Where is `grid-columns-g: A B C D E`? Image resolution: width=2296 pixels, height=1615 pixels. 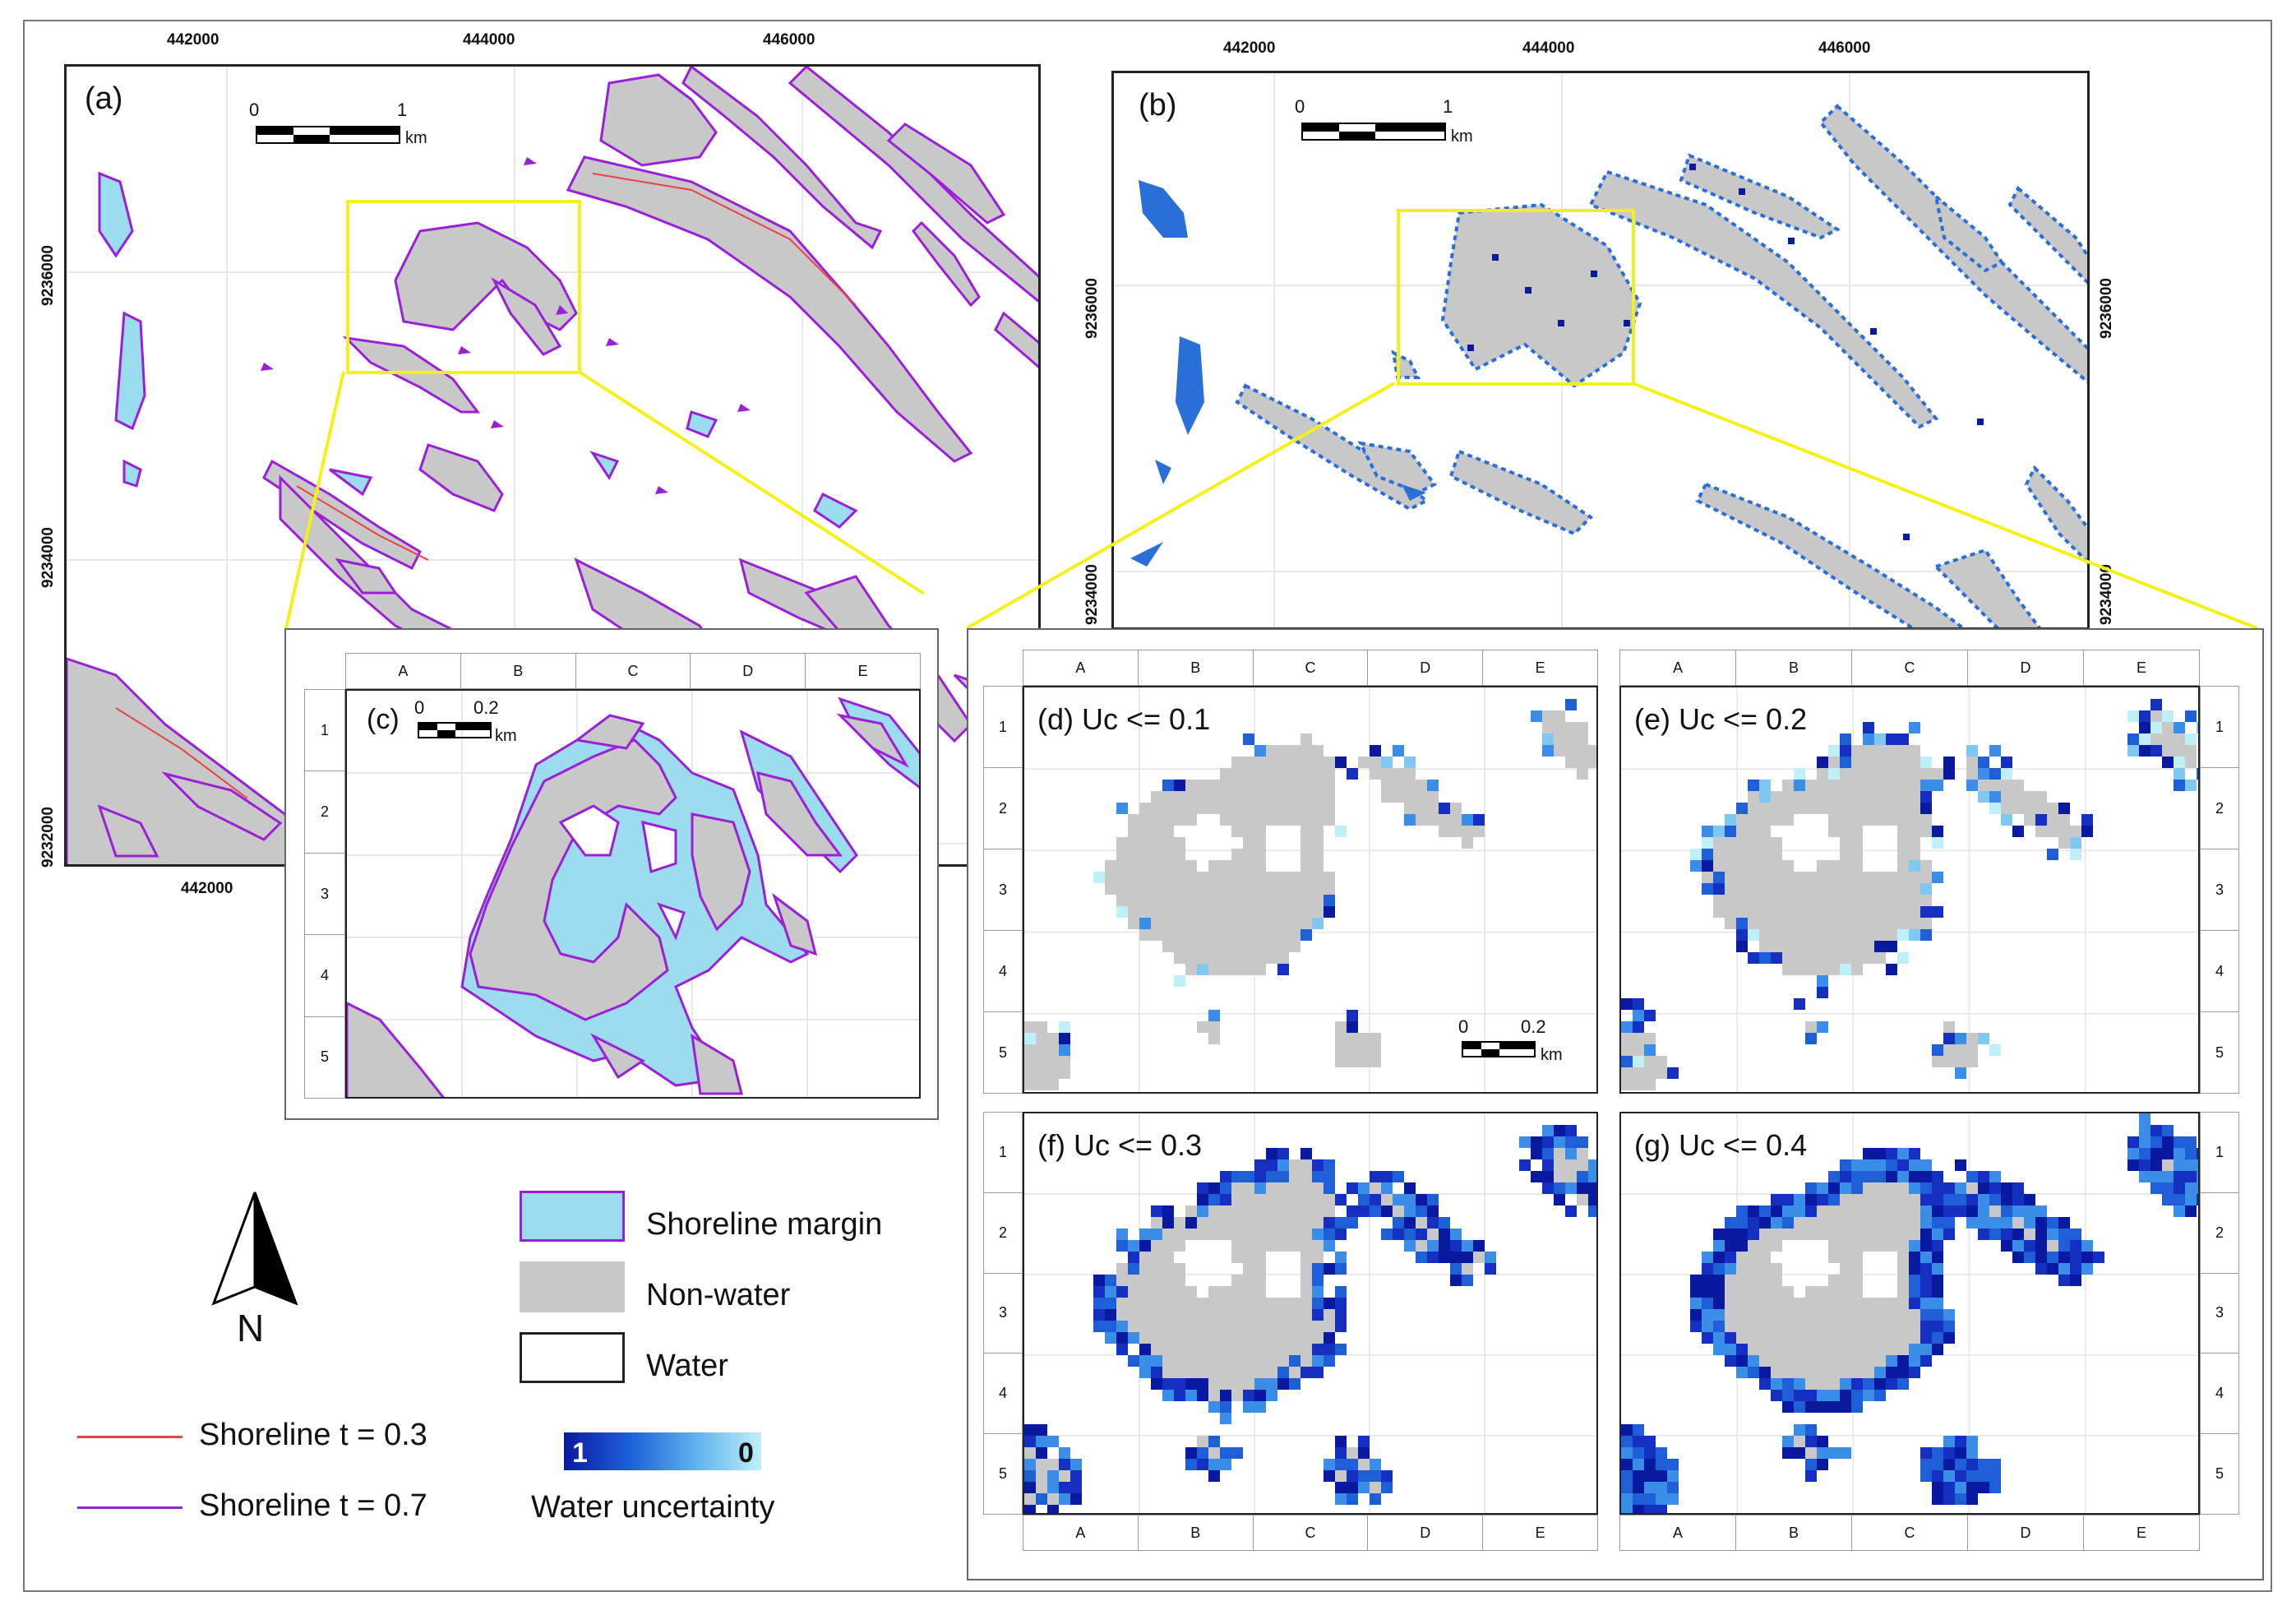
grid-columns-g: A B C D E is located at coordinates (1909, 1533).